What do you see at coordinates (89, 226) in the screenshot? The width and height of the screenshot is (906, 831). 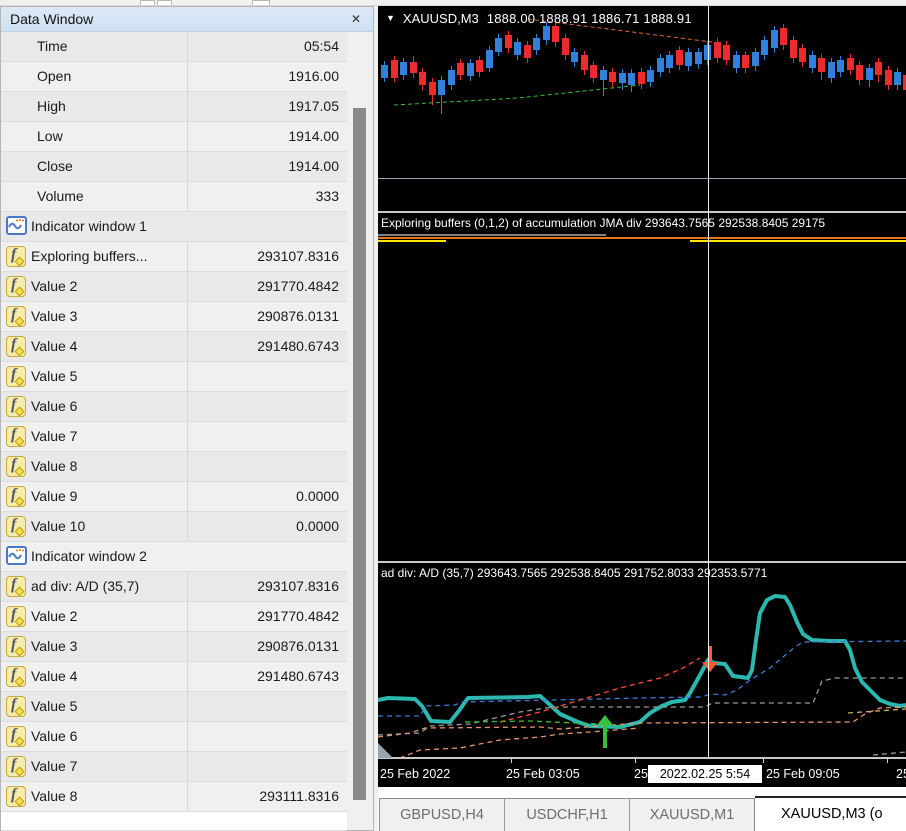 I see `row-label: Indicator window 1` at bounding box center [89, 226].